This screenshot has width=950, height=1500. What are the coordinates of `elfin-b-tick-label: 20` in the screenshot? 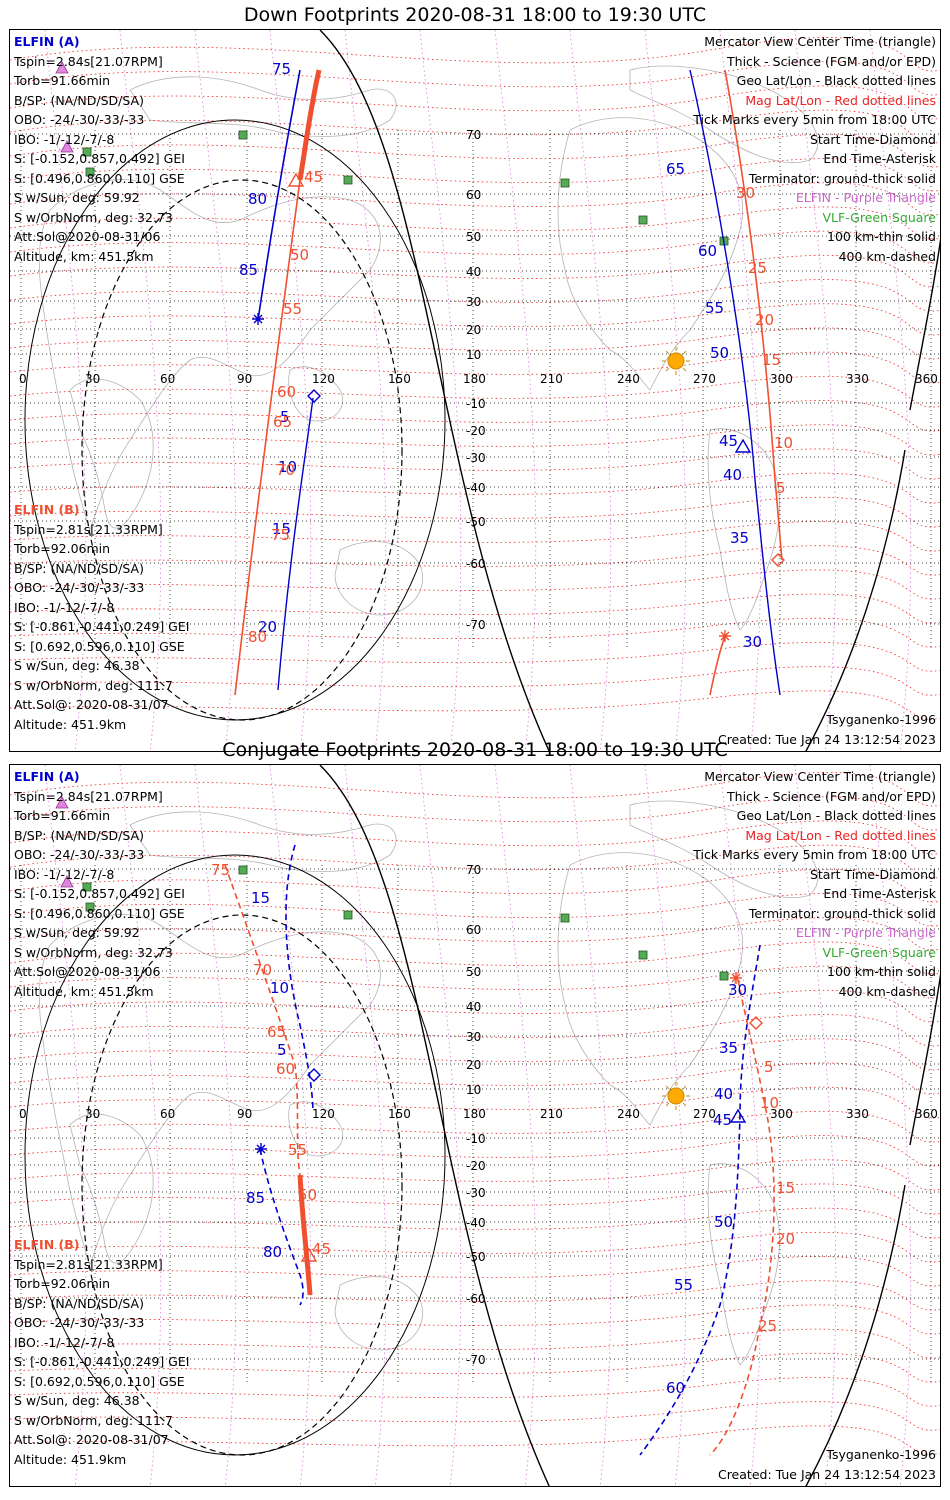 It's located at (785, 1239).